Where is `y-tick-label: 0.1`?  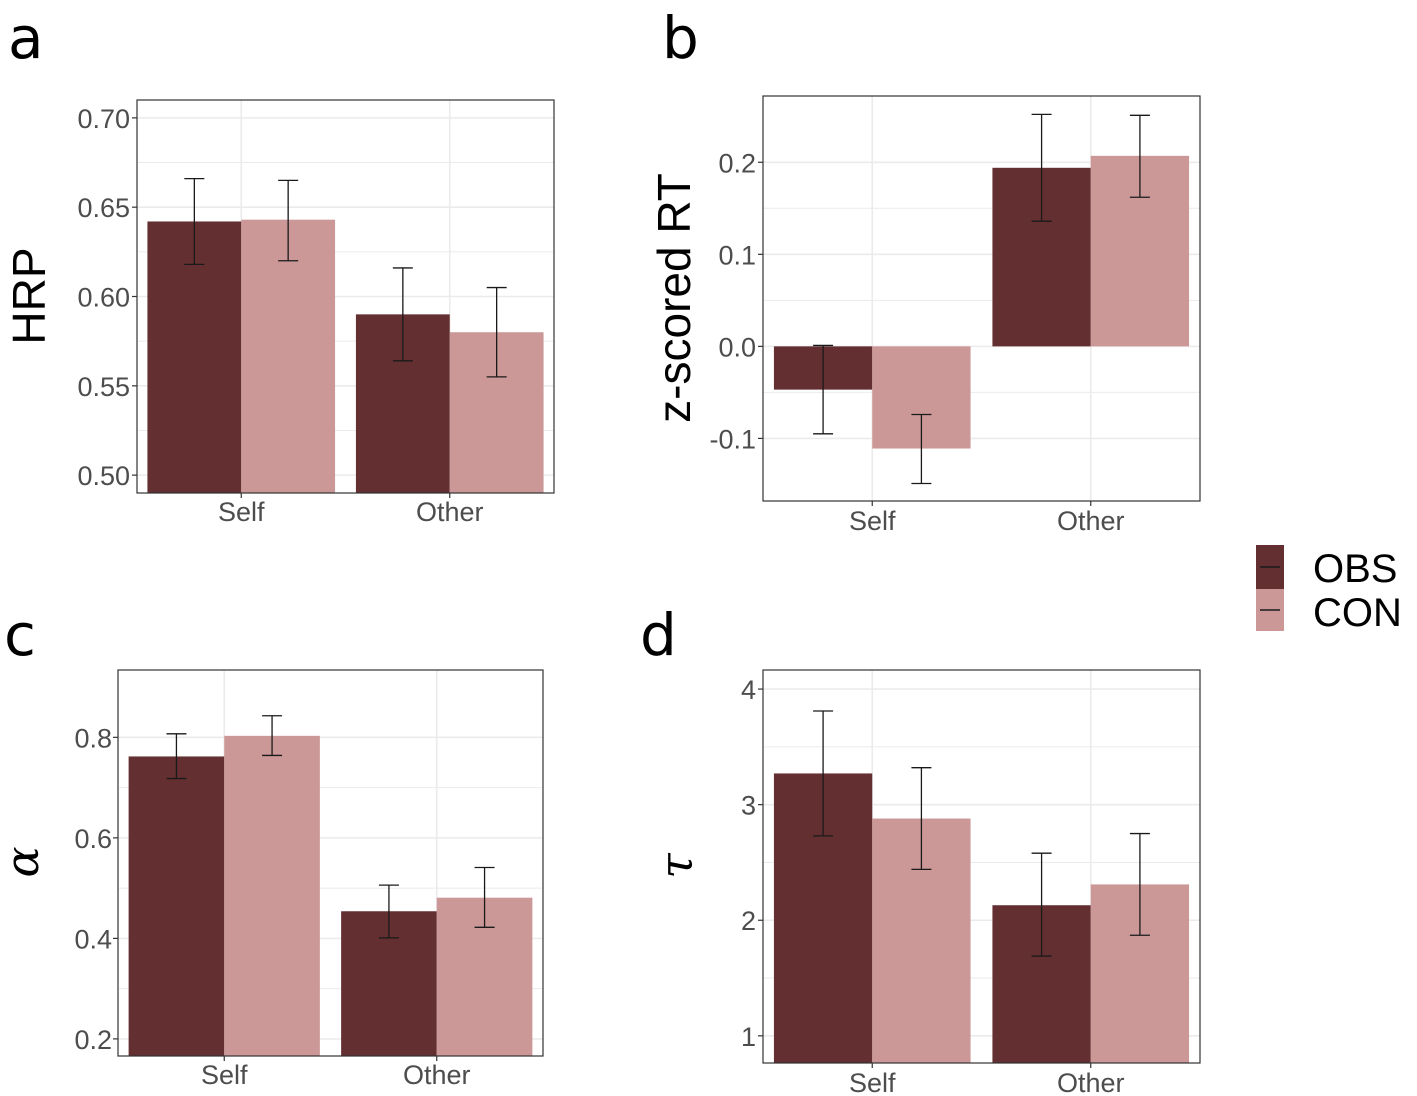 y-tick-label: 0.1 is located at coordinates (737, 255).